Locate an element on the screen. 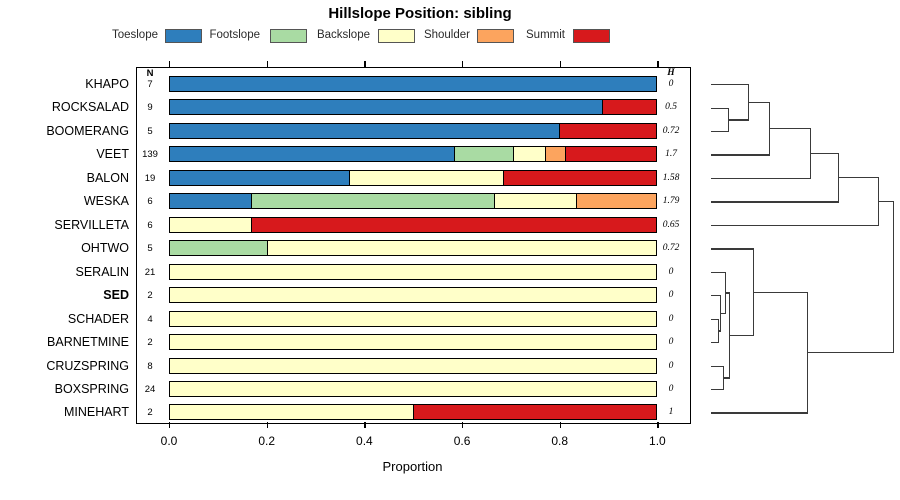 The image size is (900, 500). n-value: 19 is located at coordinates (150, 178).